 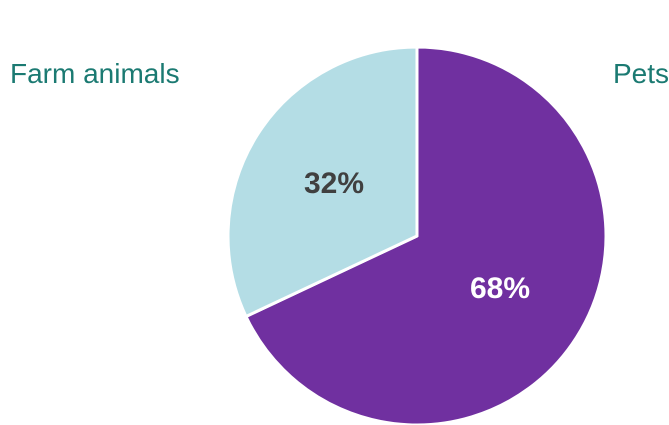 I want to click on legend-label-farm-animals: Farm animals, so click(x=95, y=73).